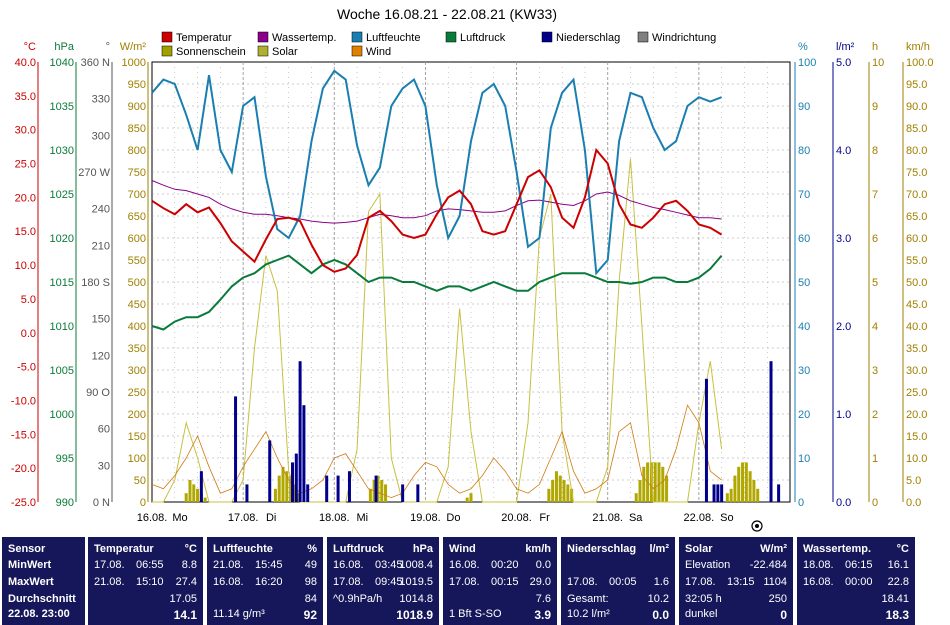 This screenshot has height=625, width=950. Describe the element at coordinates (137, 195) in the screenshot. I see `left-axis-tick-label: 700` at that location.